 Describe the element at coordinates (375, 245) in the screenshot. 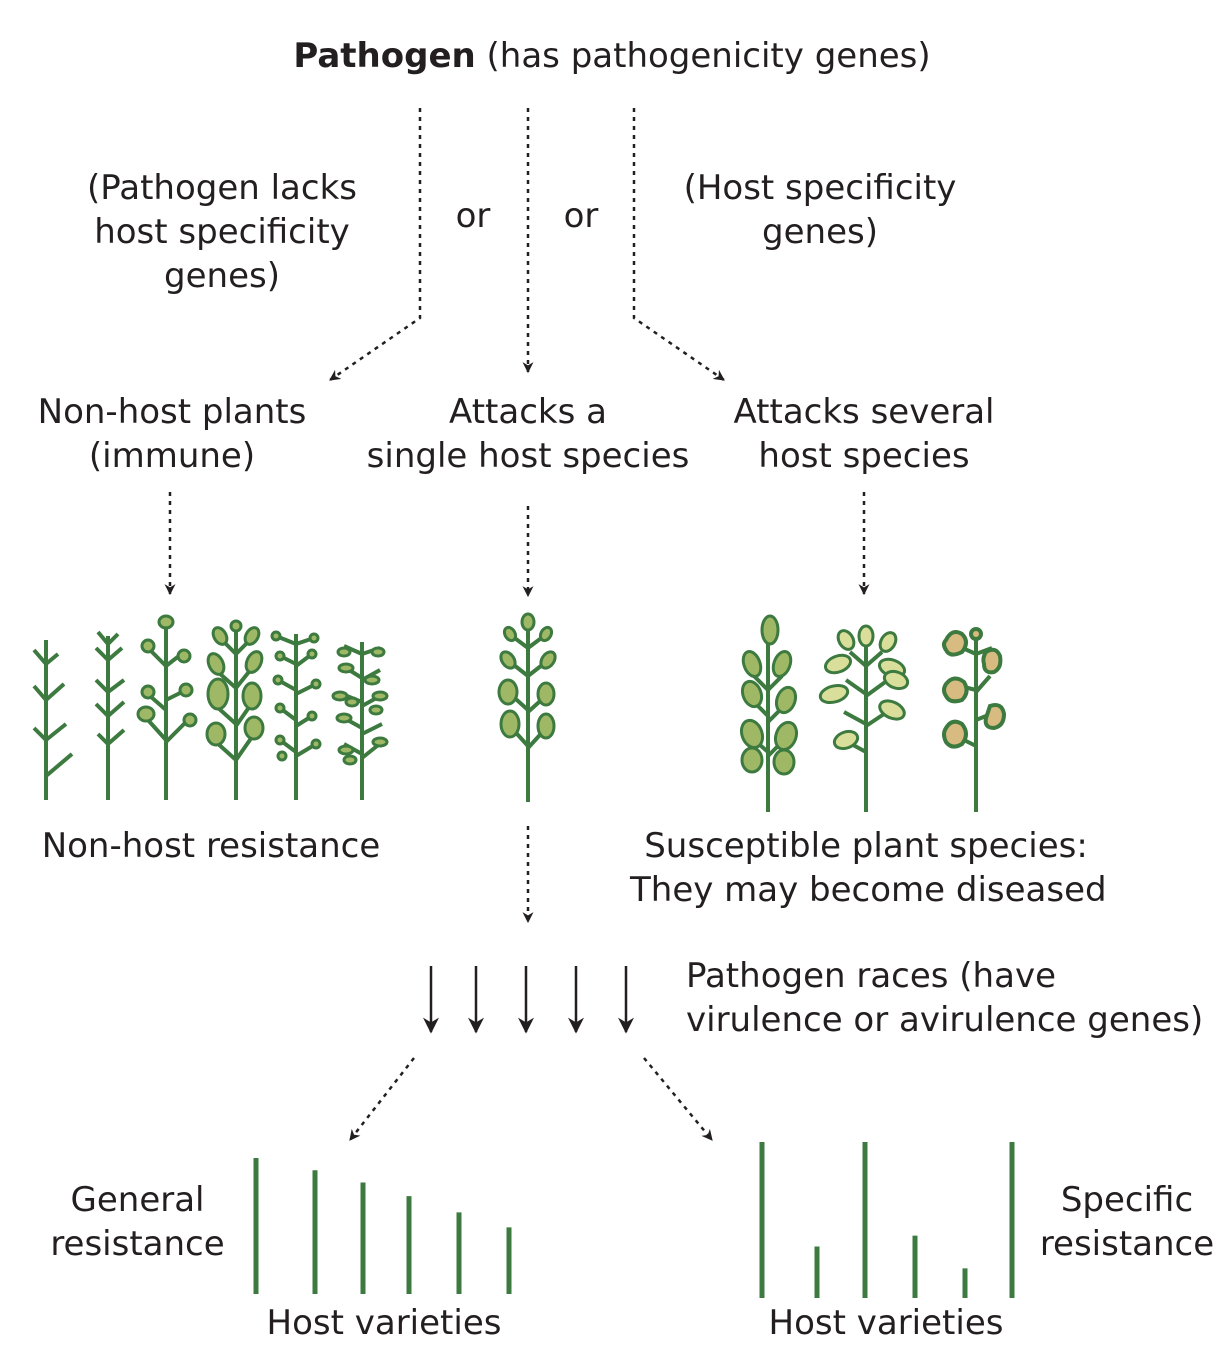

I see `arrow-to-non-host` at that location.